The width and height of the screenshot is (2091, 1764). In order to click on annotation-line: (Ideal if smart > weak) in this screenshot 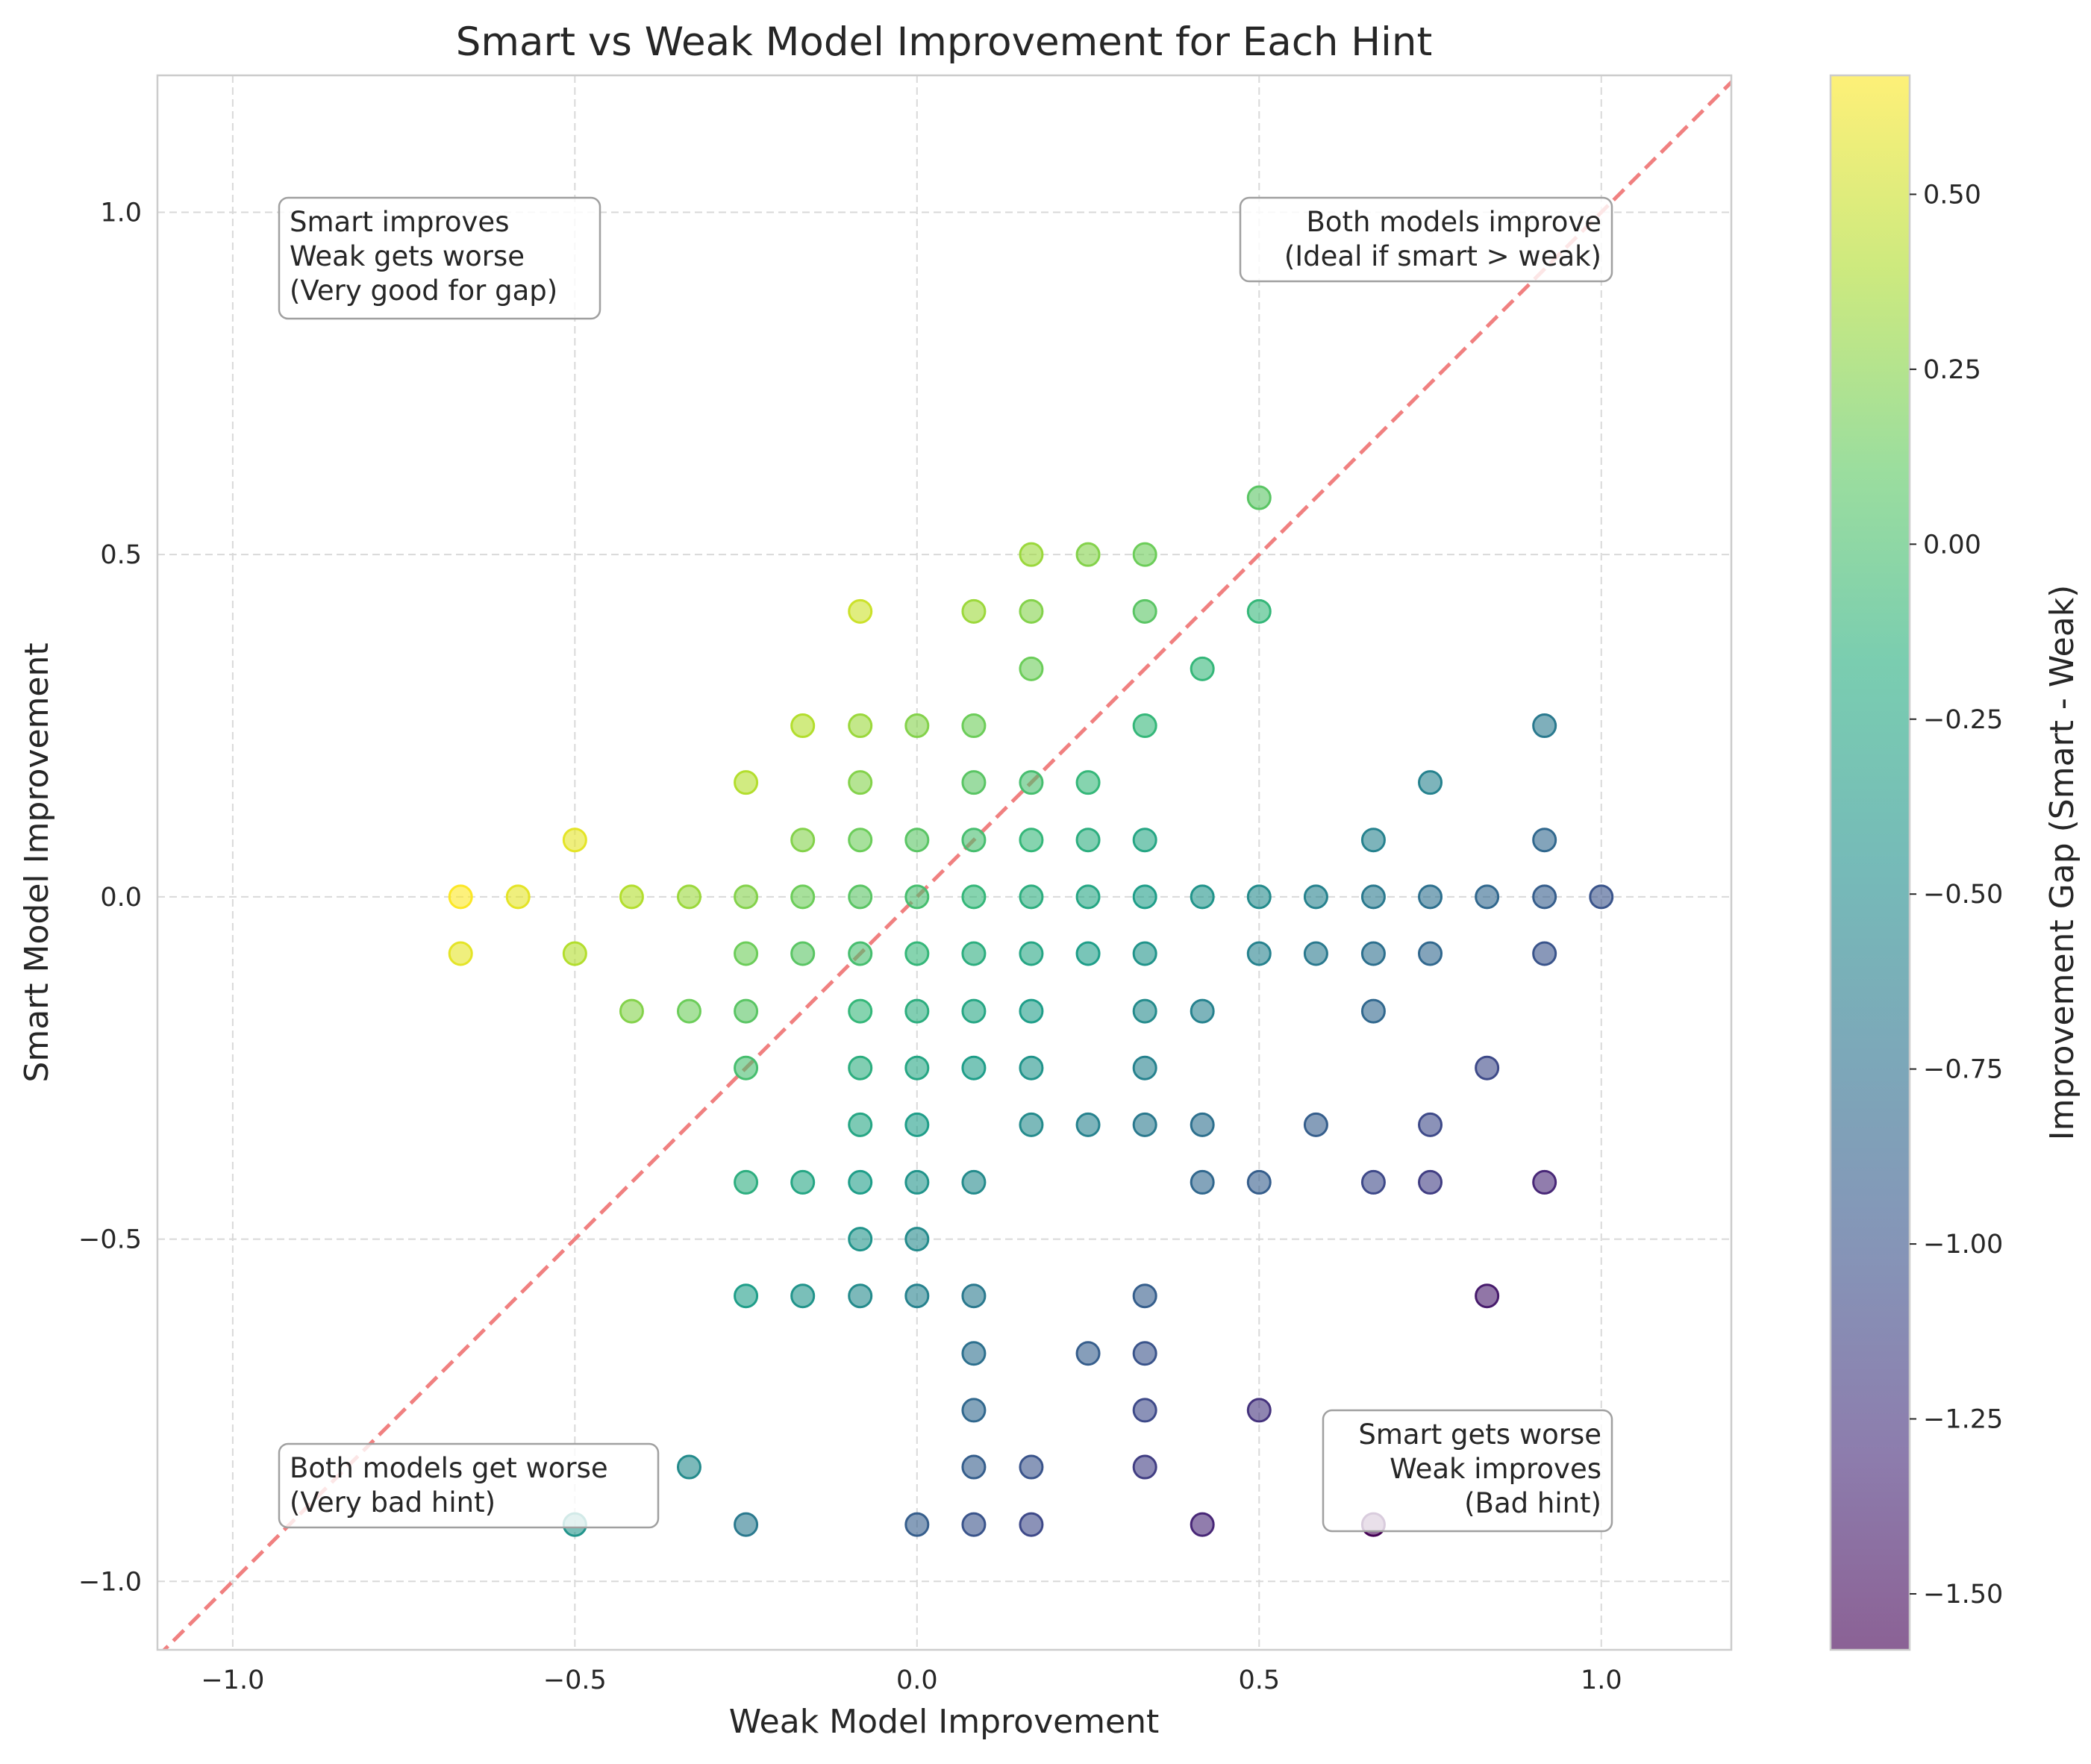, I will do `click(1442, 256)`.